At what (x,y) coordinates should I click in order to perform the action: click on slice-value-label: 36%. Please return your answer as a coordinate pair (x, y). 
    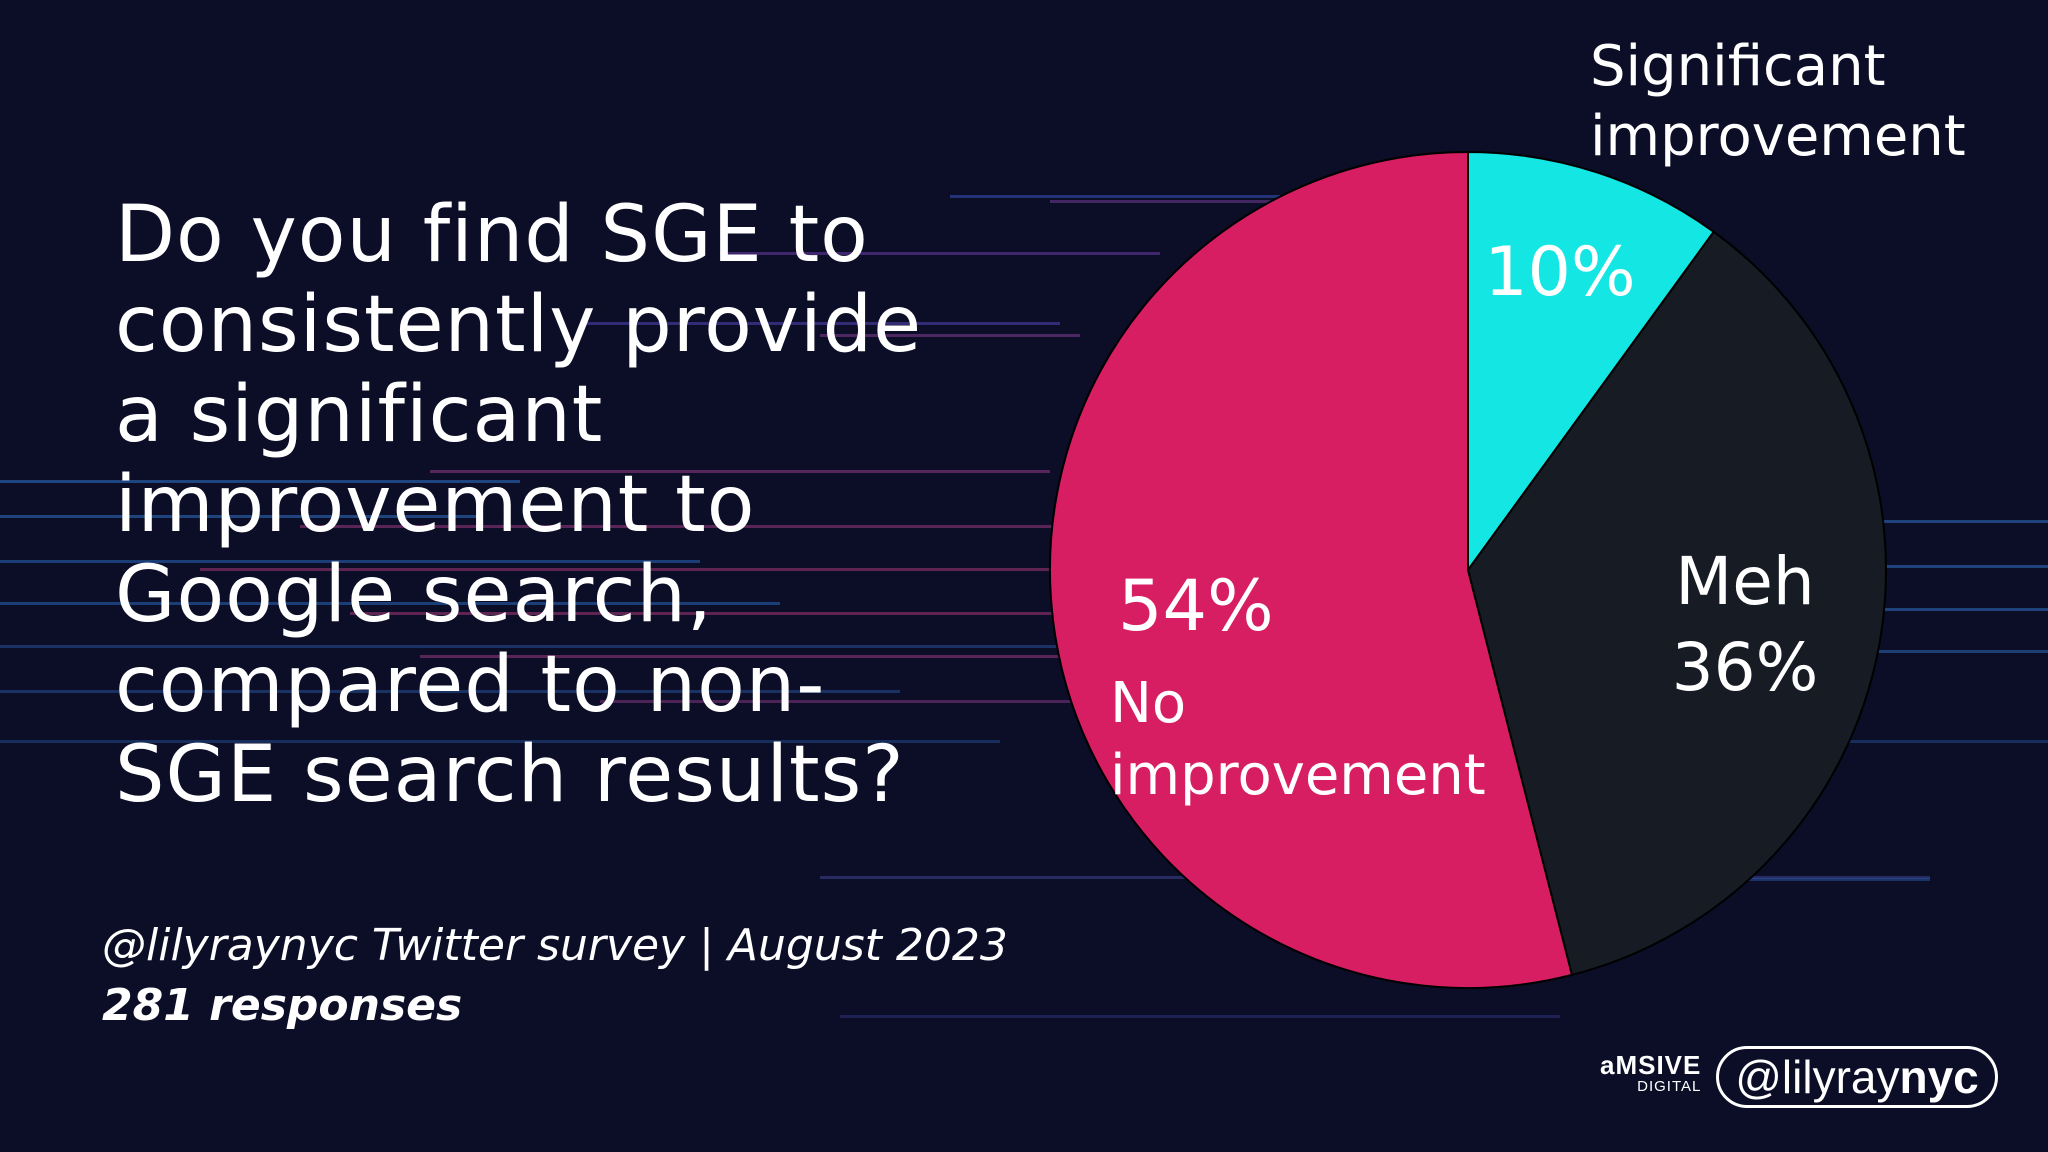
    Looking at the image, I should click on (1745, 667).